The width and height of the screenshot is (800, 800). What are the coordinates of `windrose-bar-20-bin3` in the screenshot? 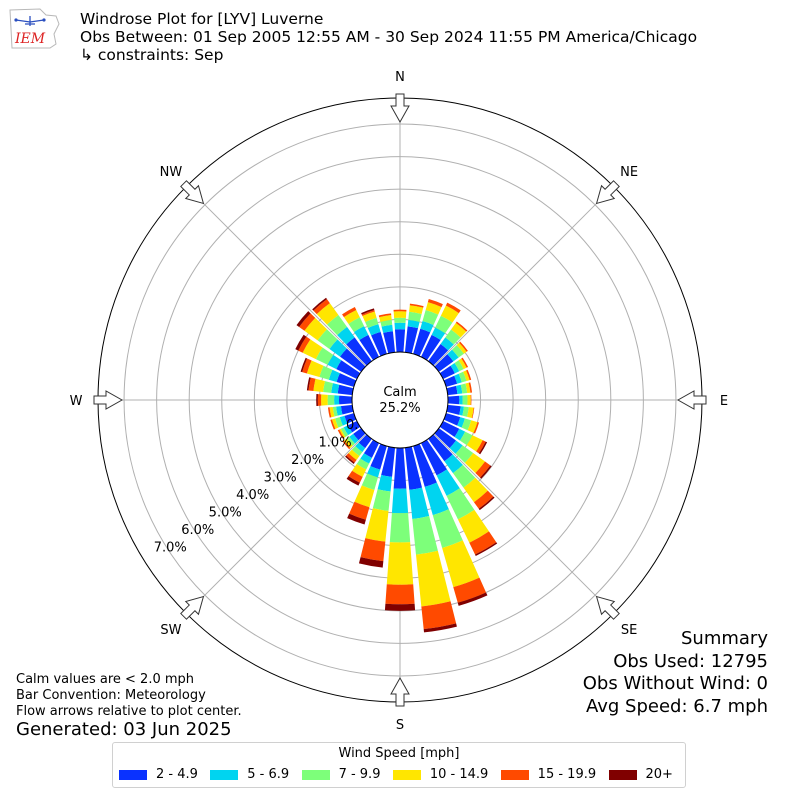 It's located at (430, 317).